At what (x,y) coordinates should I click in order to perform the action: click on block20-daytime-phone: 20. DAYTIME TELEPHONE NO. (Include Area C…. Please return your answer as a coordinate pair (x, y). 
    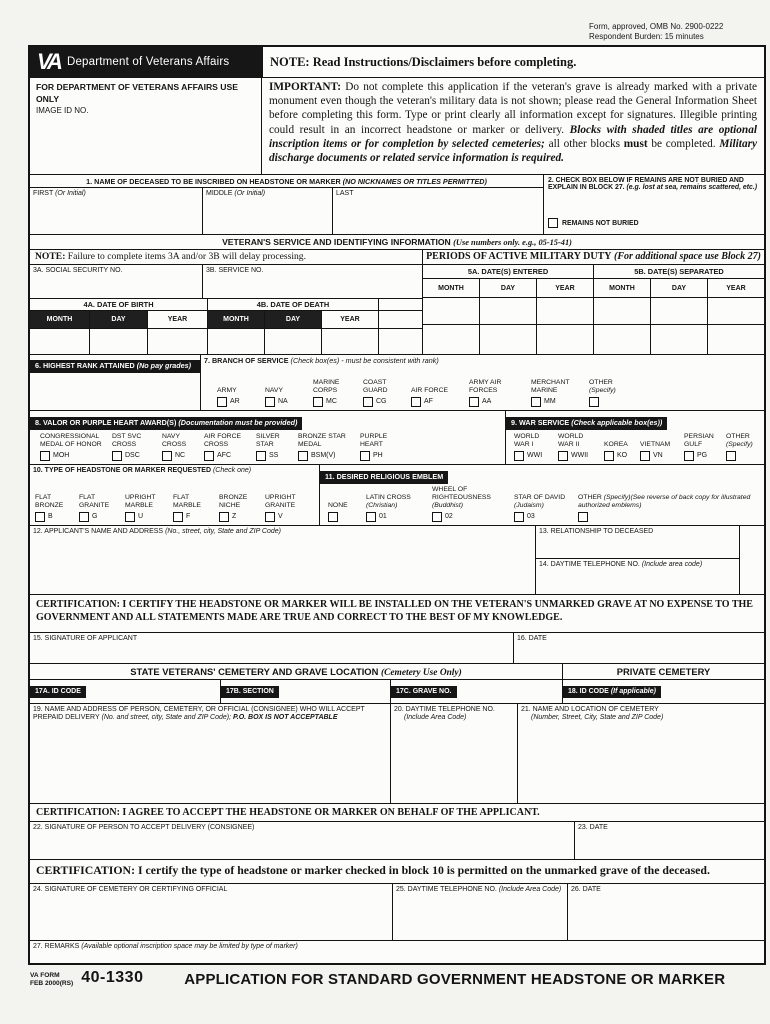
    Looking at the image, I should click on (453, 753).